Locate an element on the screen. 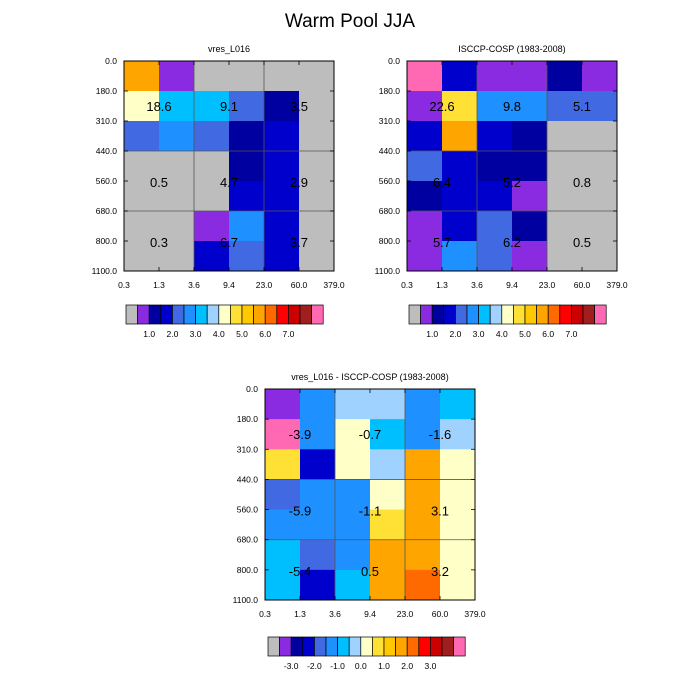 The height and width of the screenshot is (700, 700). block-value: 22.6 is located at coordinates (441, 106).